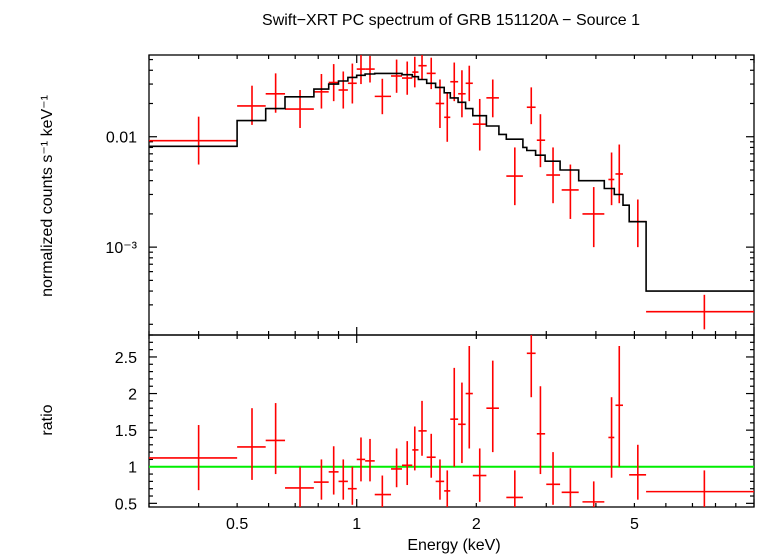 This screenshot has height=556, width=758. I want to click on x-tick-label: 1, so click(356, 524).